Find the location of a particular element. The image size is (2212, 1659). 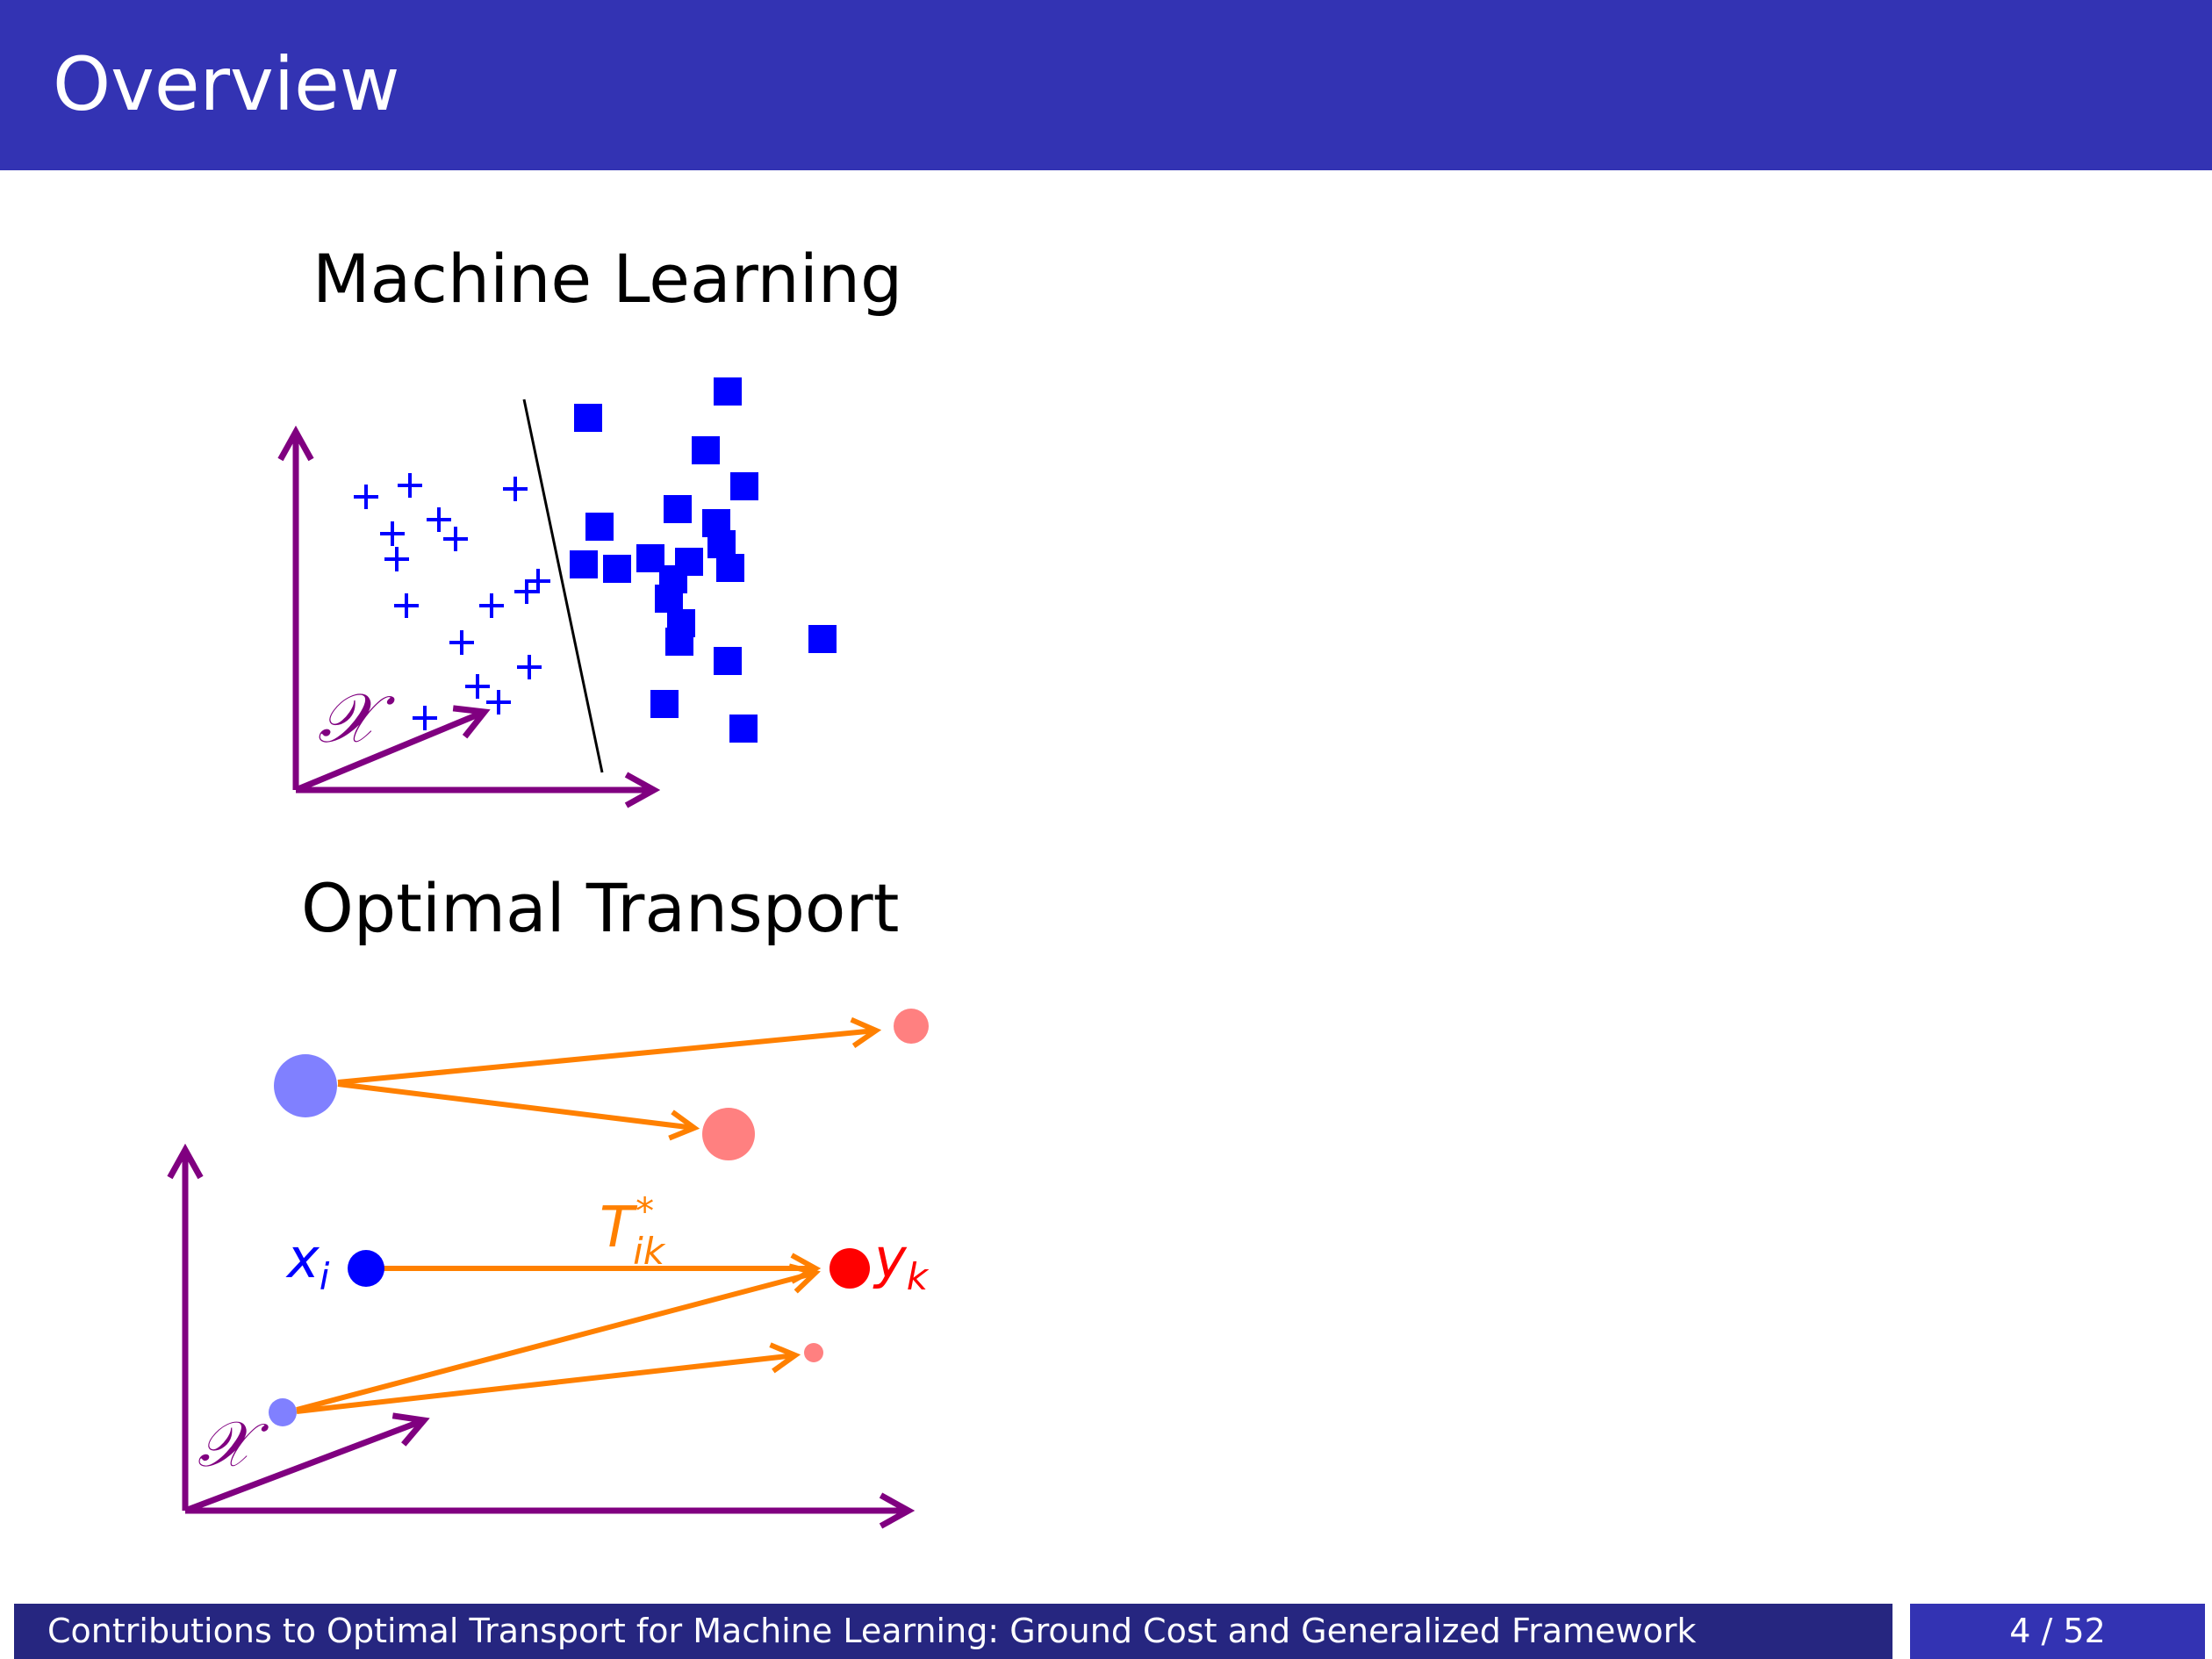

ot-embedding-arrow is located at coordinates (304, 1467).